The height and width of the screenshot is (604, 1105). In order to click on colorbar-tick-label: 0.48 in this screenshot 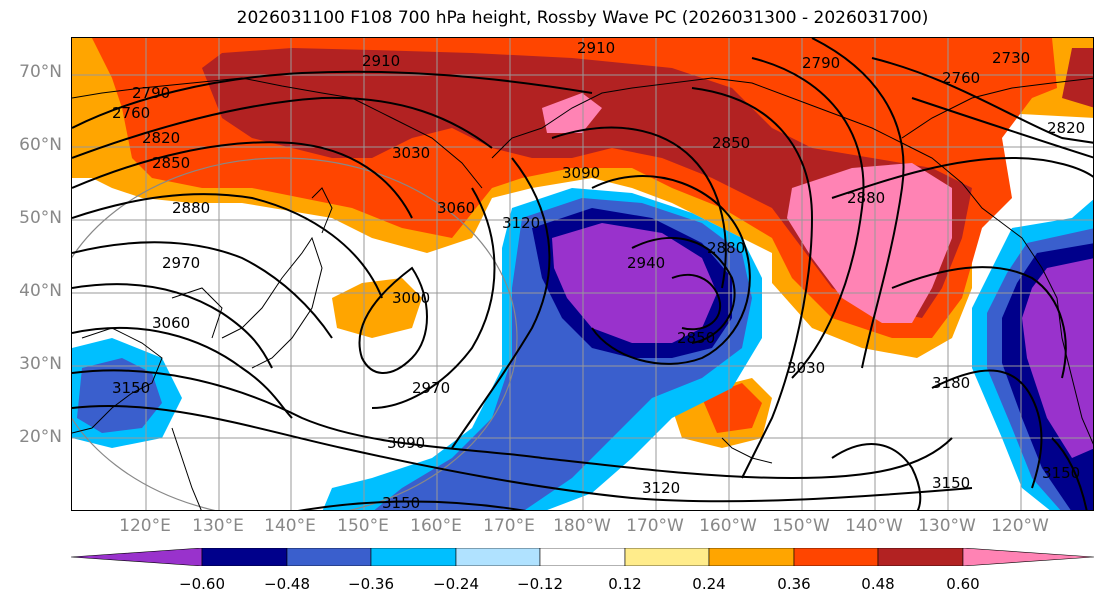, I will do `click(878, 584)`.